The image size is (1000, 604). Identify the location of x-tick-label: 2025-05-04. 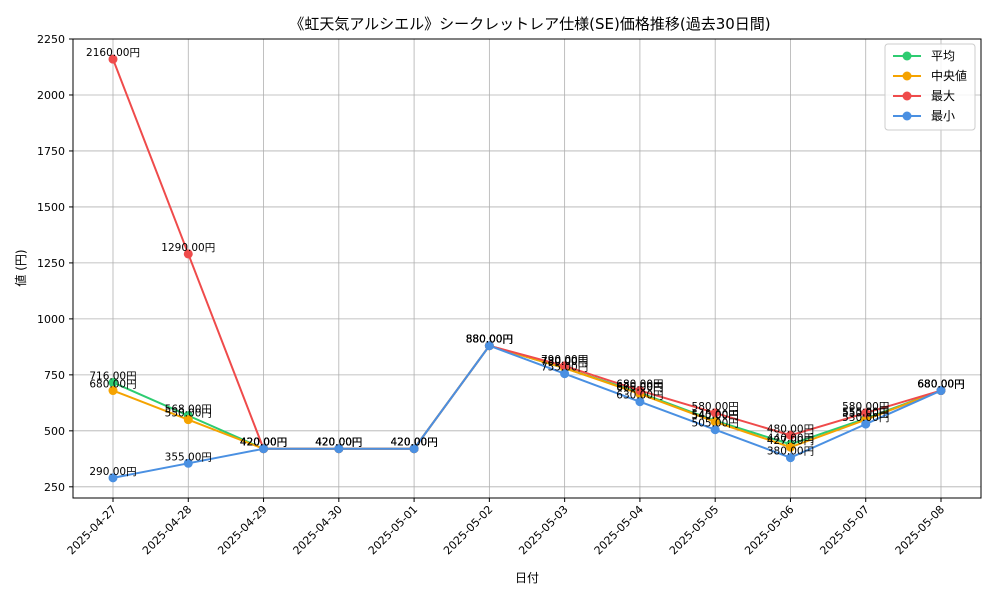
(619, 530).